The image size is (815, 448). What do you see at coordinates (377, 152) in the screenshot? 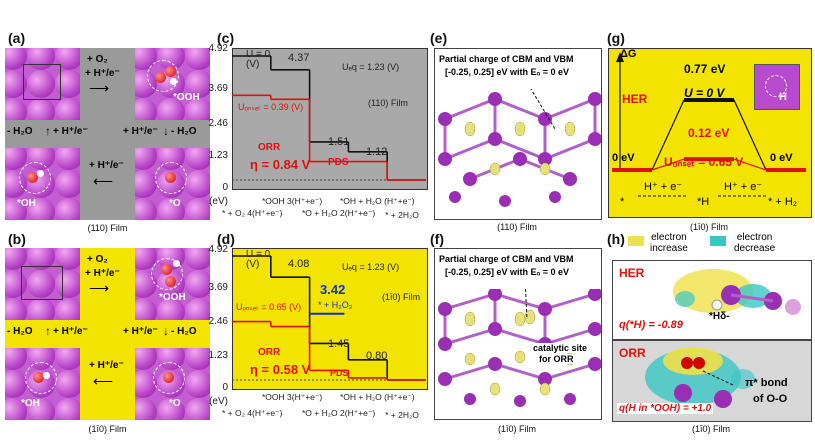
I see `c-step-label-2: 1.12` at bounding box center [377, 152].